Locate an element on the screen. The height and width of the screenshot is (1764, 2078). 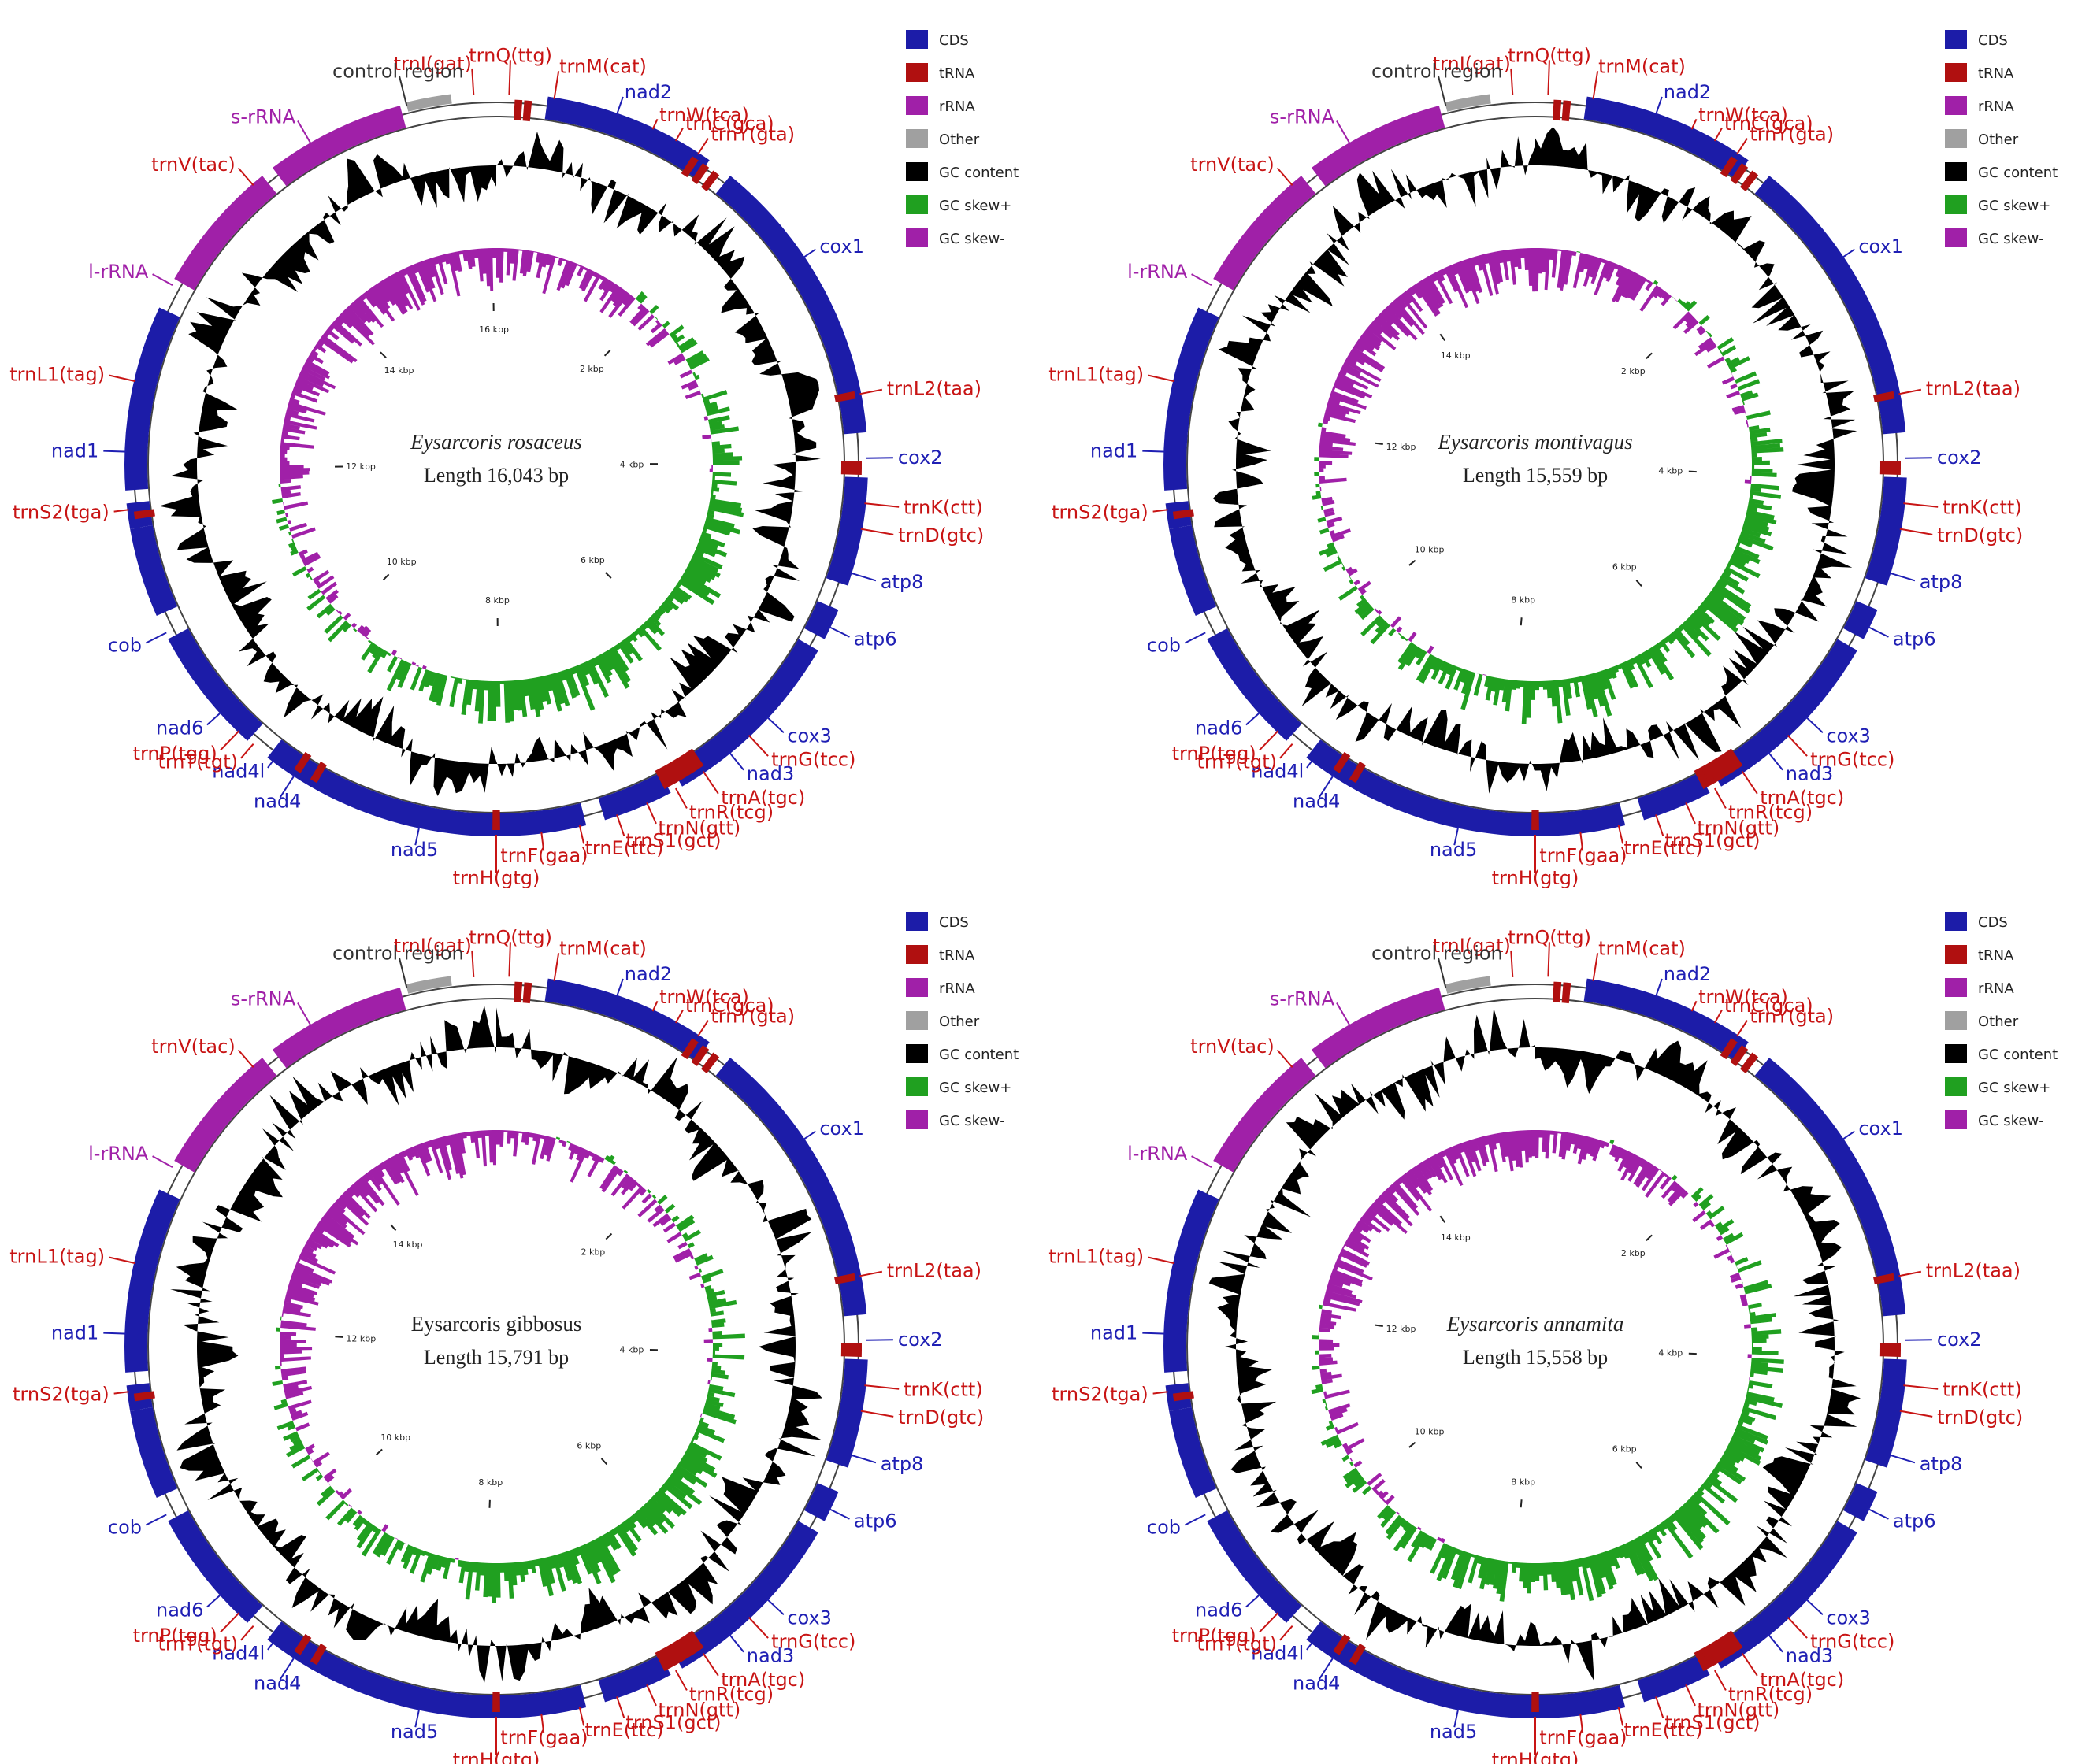
gene-label-trns1: trnS1(gct) is located at coordinates (1712, 1722).